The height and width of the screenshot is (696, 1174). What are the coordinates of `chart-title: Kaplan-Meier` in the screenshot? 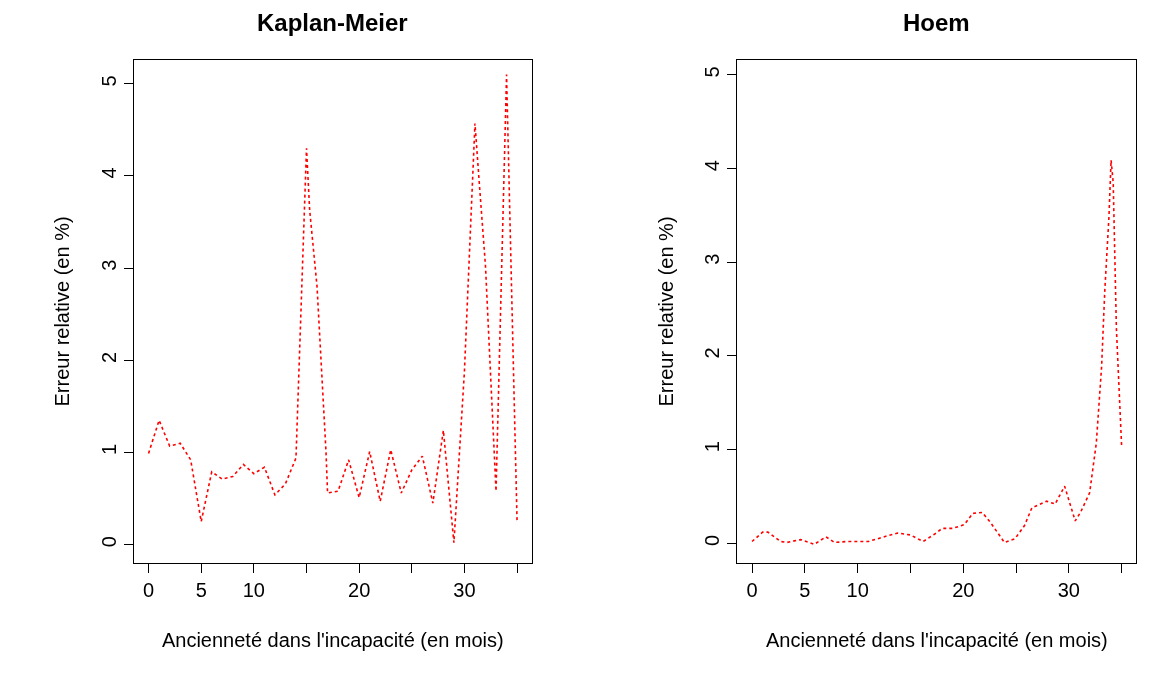 It's located at (332, 22).